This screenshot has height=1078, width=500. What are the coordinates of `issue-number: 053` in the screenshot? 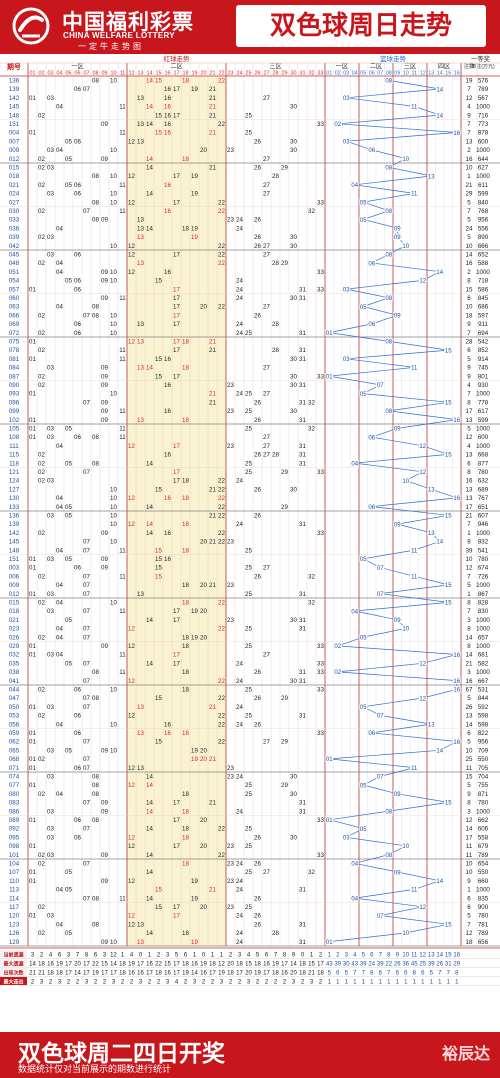 It's located at (14, 716).